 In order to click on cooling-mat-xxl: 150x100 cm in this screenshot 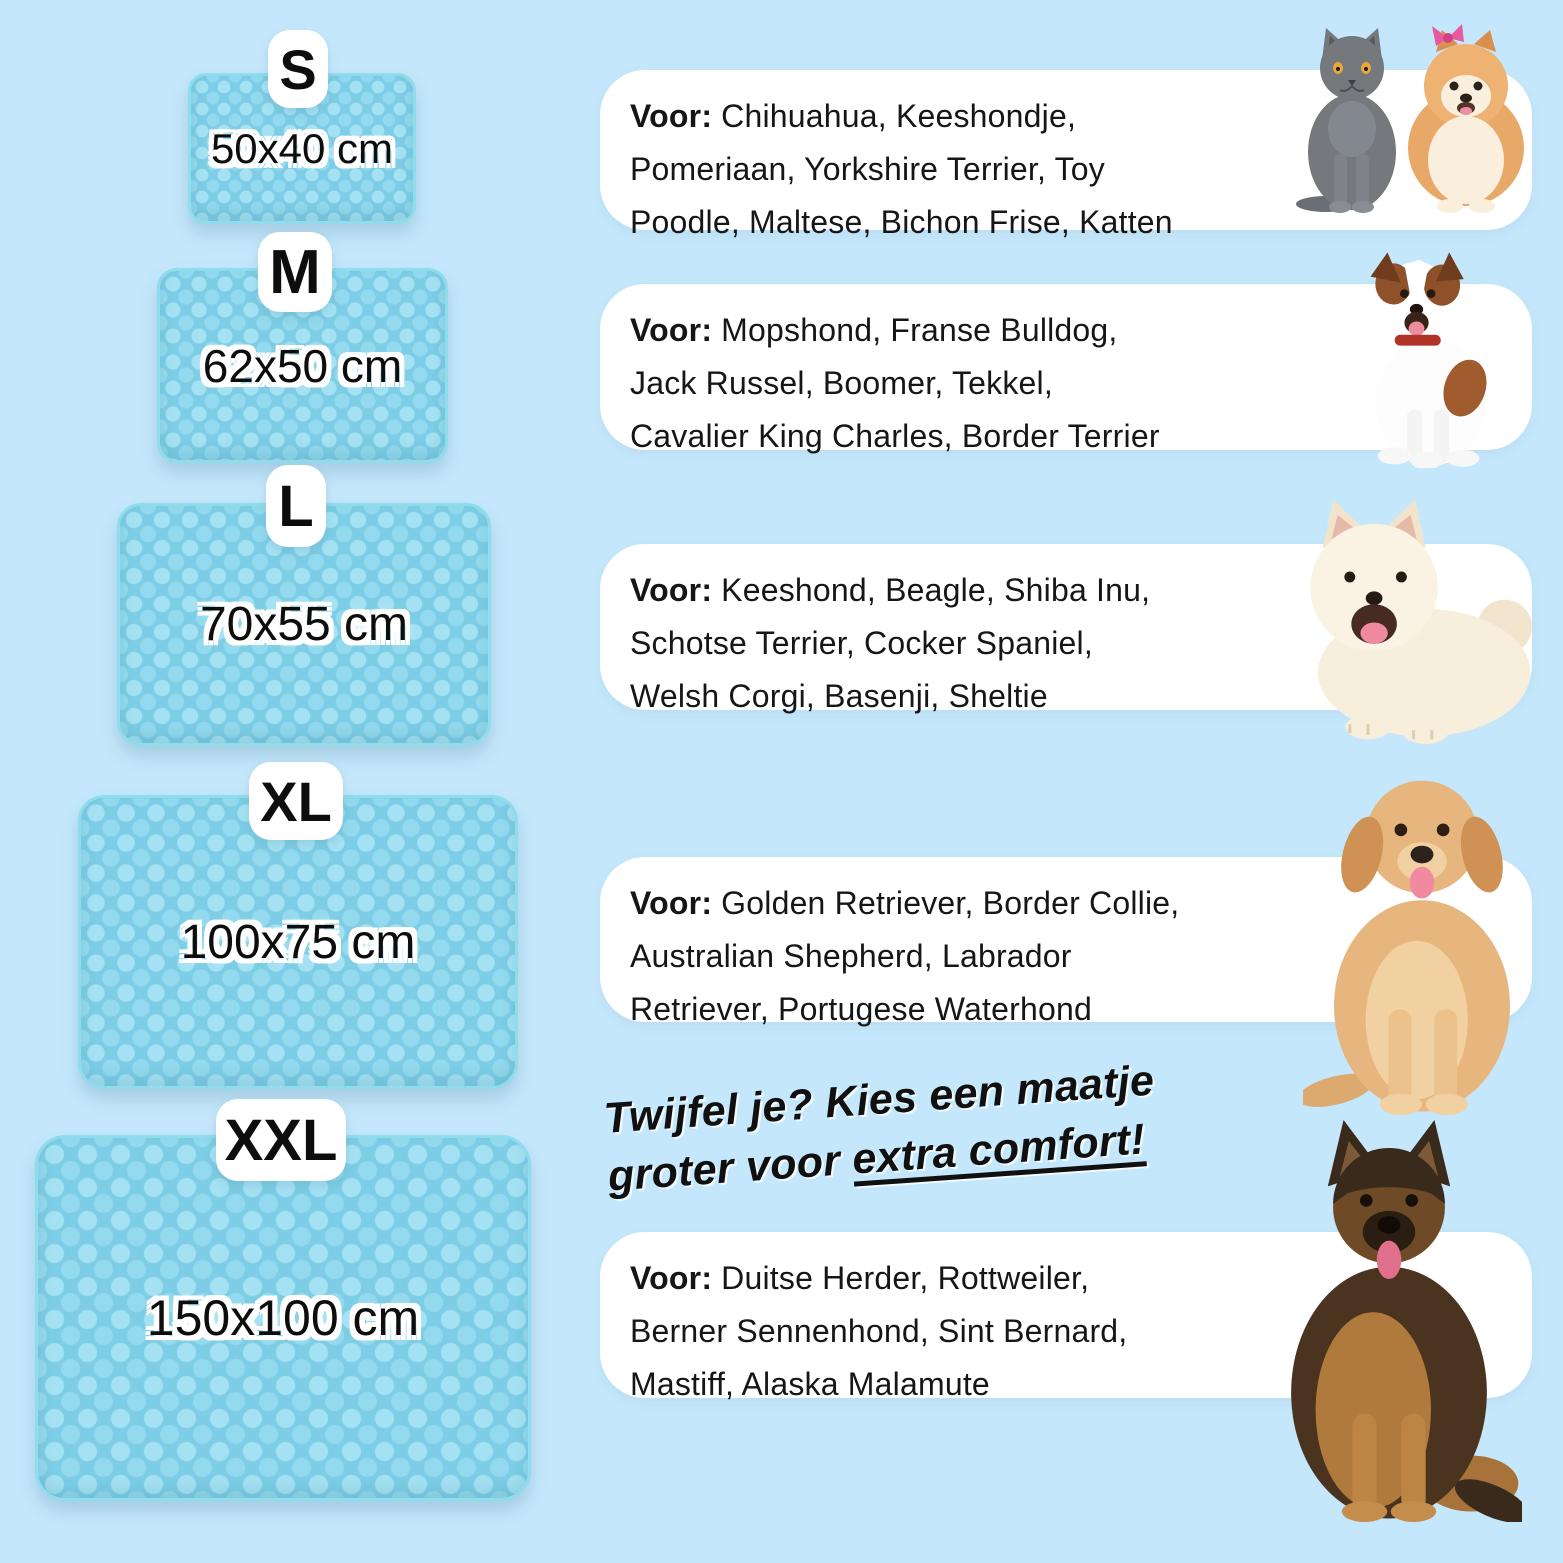, I will do `click(283, 1318)`.